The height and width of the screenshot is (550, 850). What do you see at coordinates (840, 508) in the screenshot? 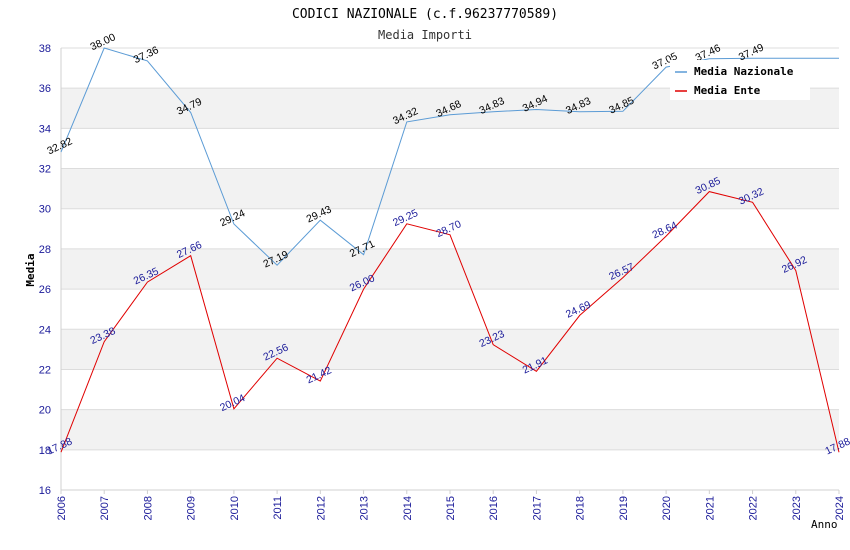
I see `x-tick-label: 2024` at bounding box center [840, 508].